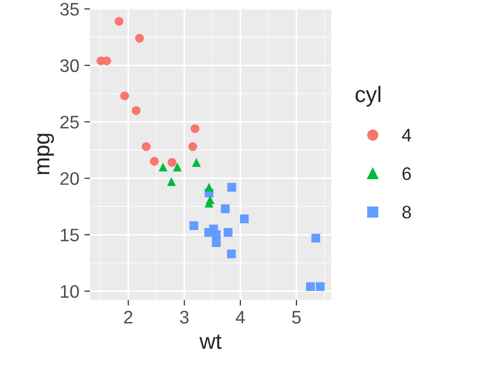 The width and height of the screenshot is (480, 384). I want to click on x-tick-label: 4, so click(240, 317).